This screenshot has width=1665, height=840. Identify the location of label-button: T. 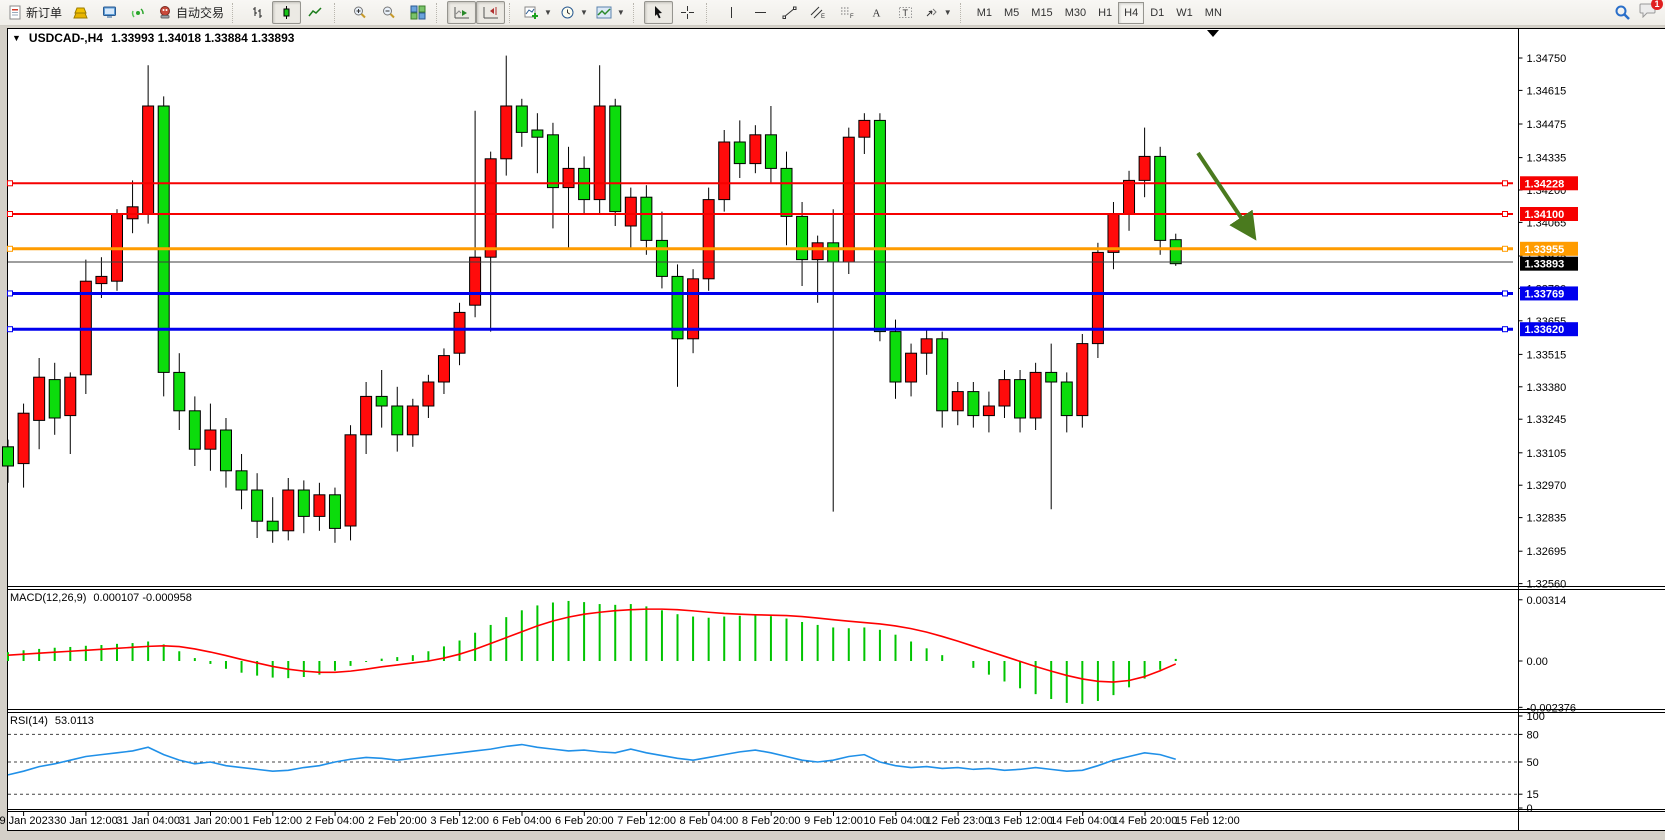
(905, 12).